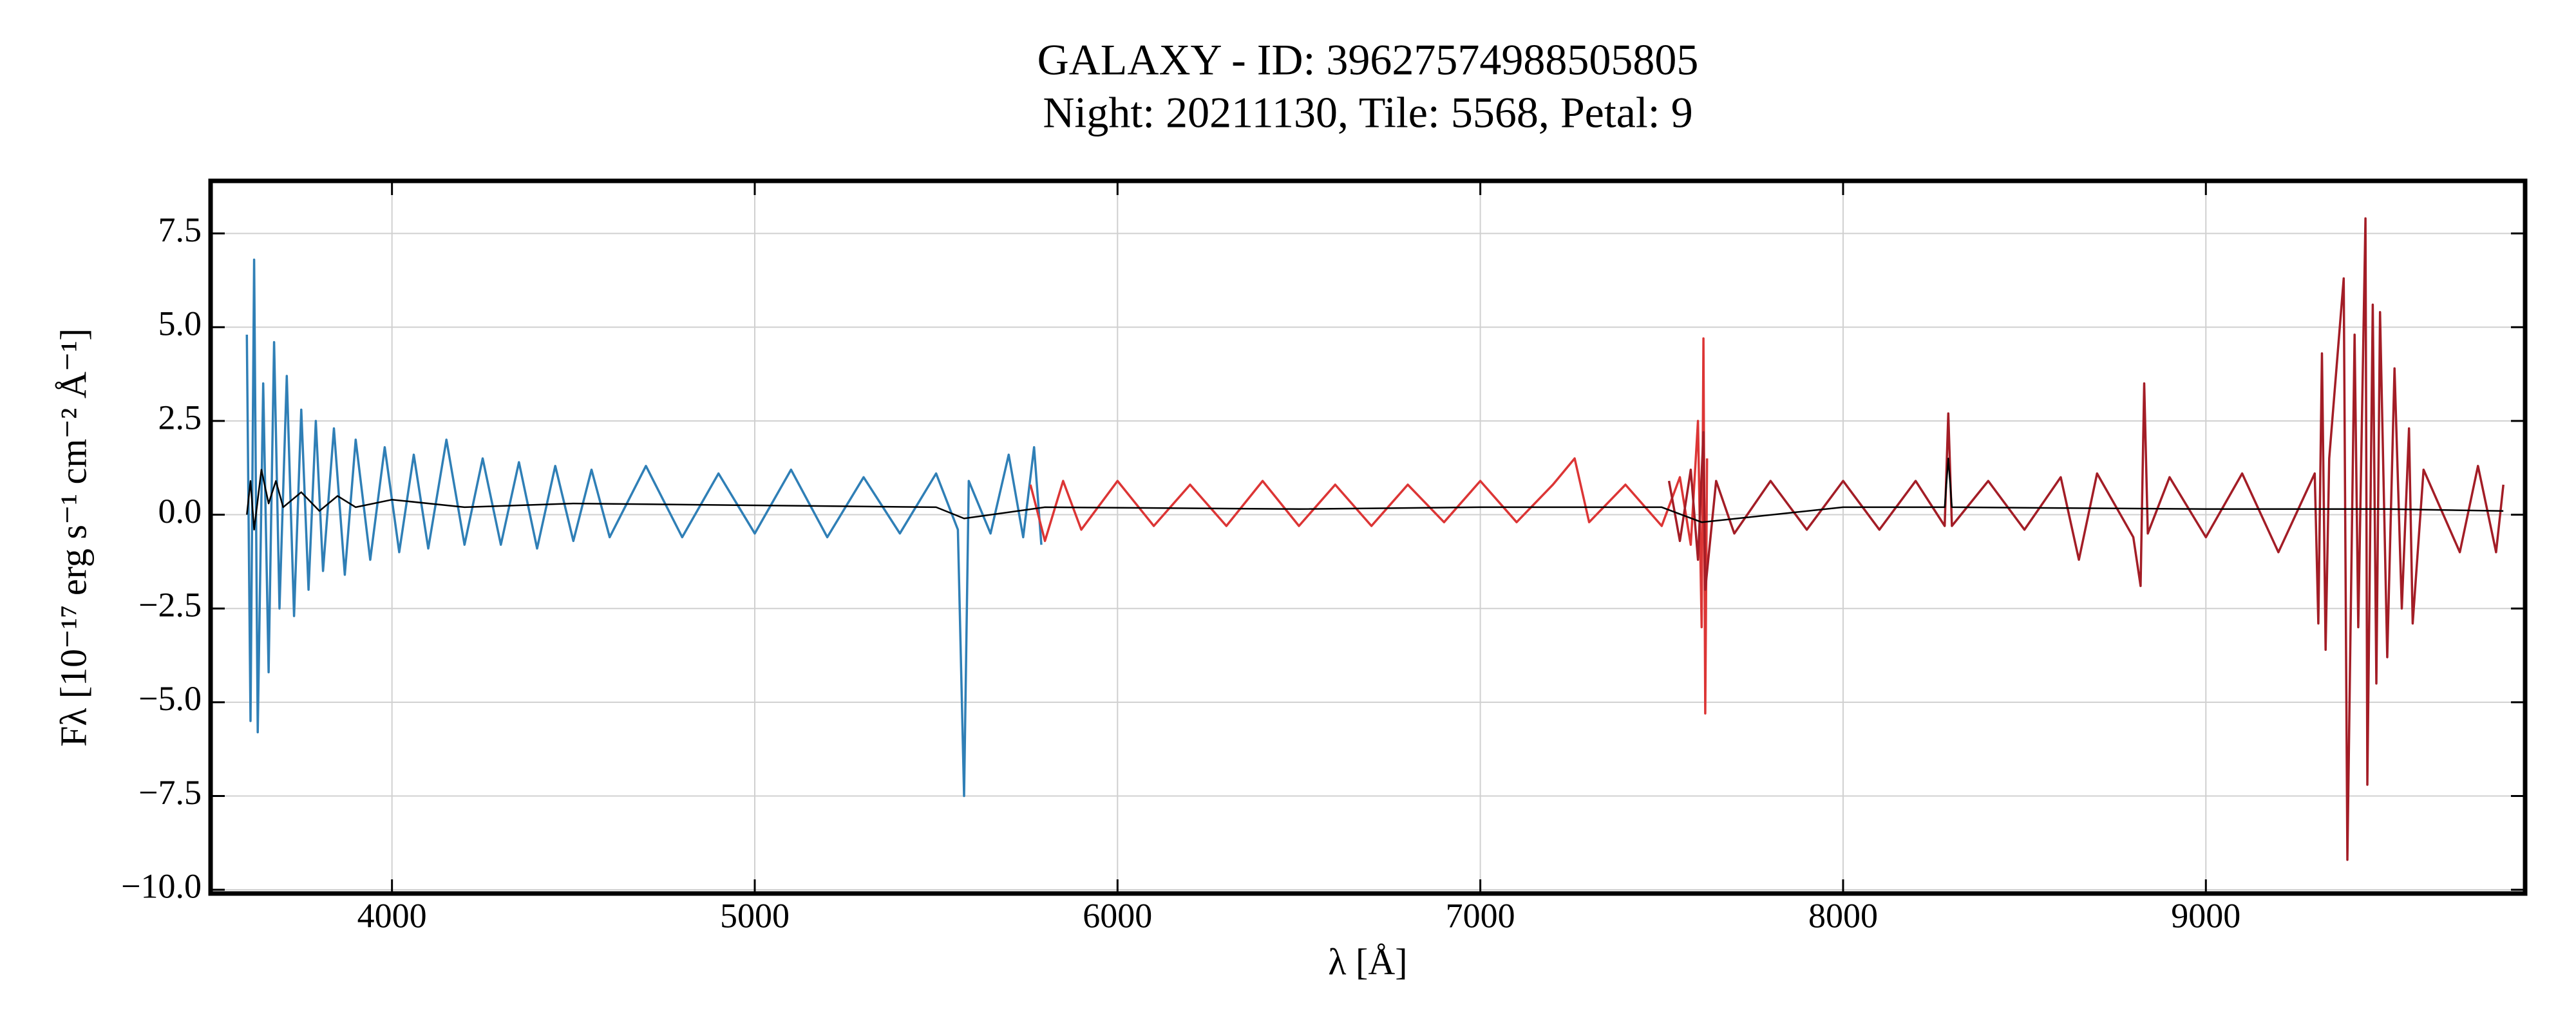 This screenshot has height=1030, width=2576. What do you see at coordinates (1843, 916) in the screenshot?
I see `x-tick-label: 8000` at bounding box center [1843, 916].